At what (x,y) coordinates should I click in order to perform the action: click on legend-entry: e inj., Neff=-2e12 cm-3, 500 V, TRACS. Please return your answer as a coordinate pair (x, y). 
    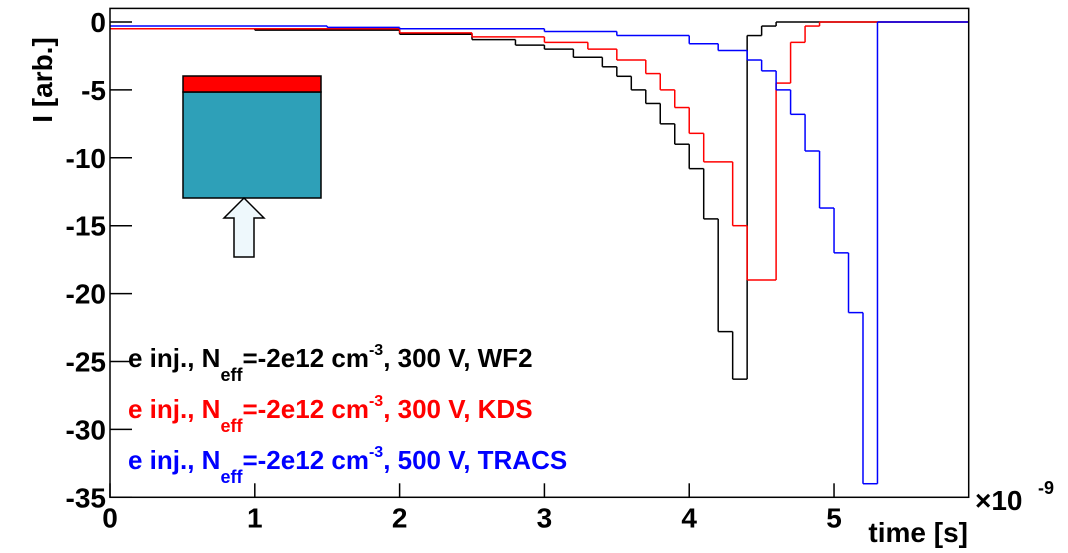
    Looking at the image, I should click on (347, 465).